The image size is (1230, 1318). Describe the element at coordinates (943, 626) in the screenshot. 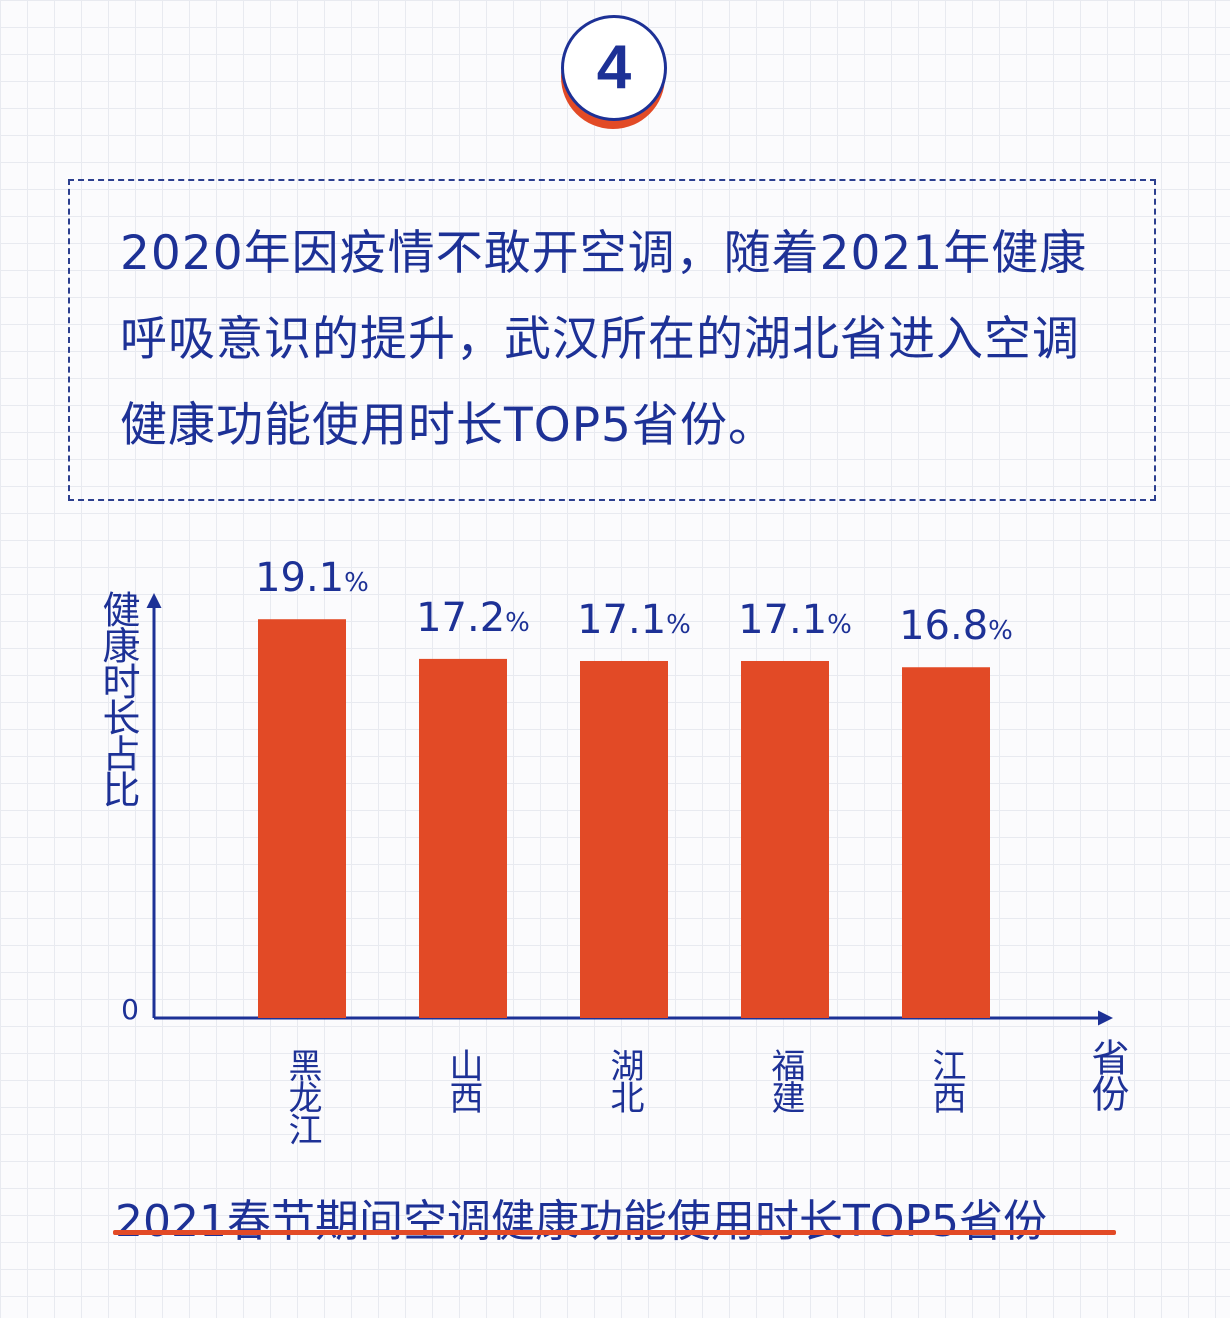

I see `bar-value-number: 16.8` at that location.